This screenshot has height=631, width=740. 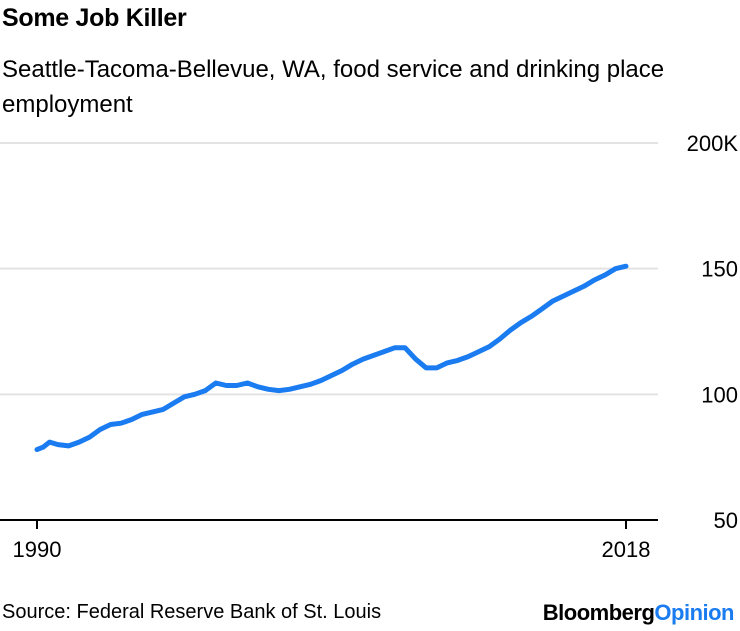 What do you see at coordinates (94, 18) in the screenshot?
I see `chart-title: Some Job Killer` at bounding box center [94, 18].